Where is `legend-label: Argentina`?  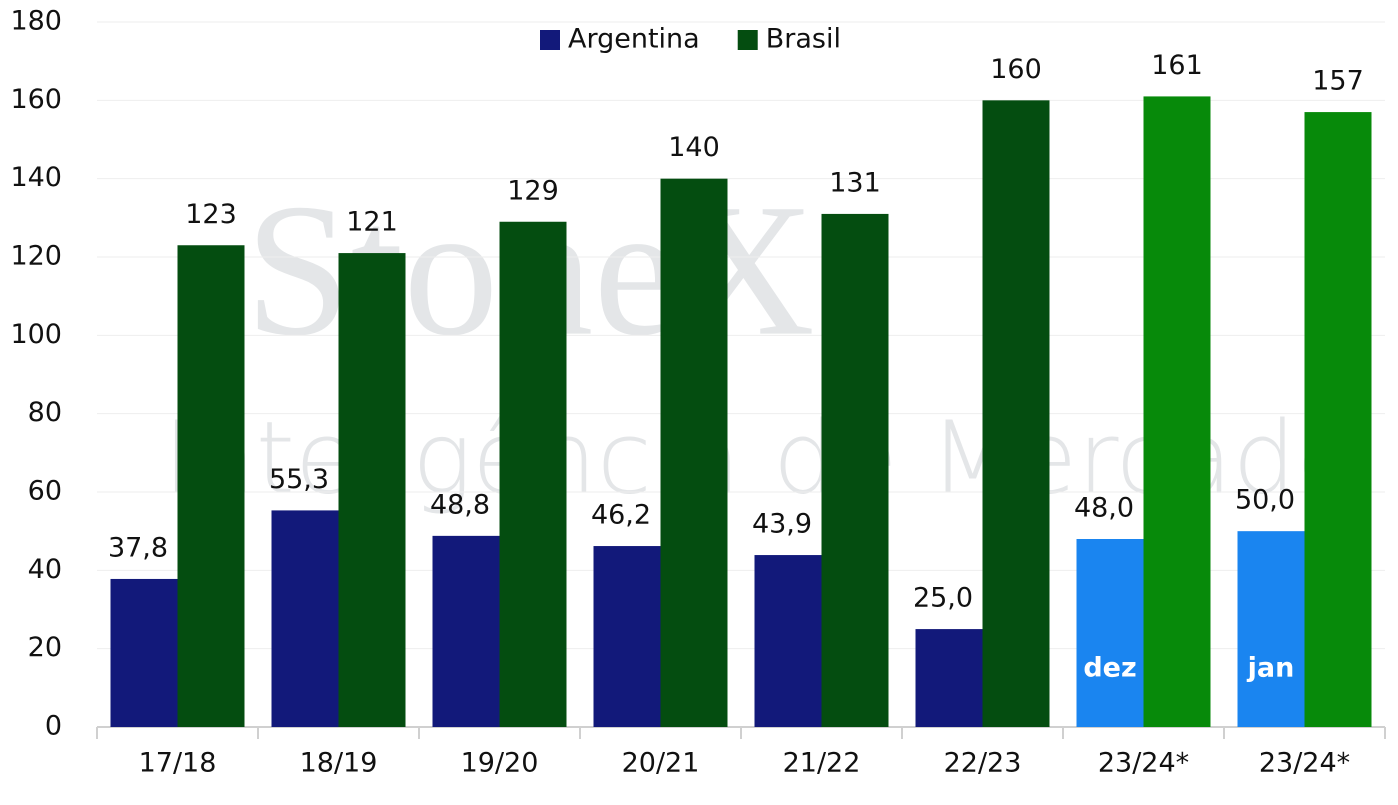 legend-label: Argentina is located at coordinates (634, 39).